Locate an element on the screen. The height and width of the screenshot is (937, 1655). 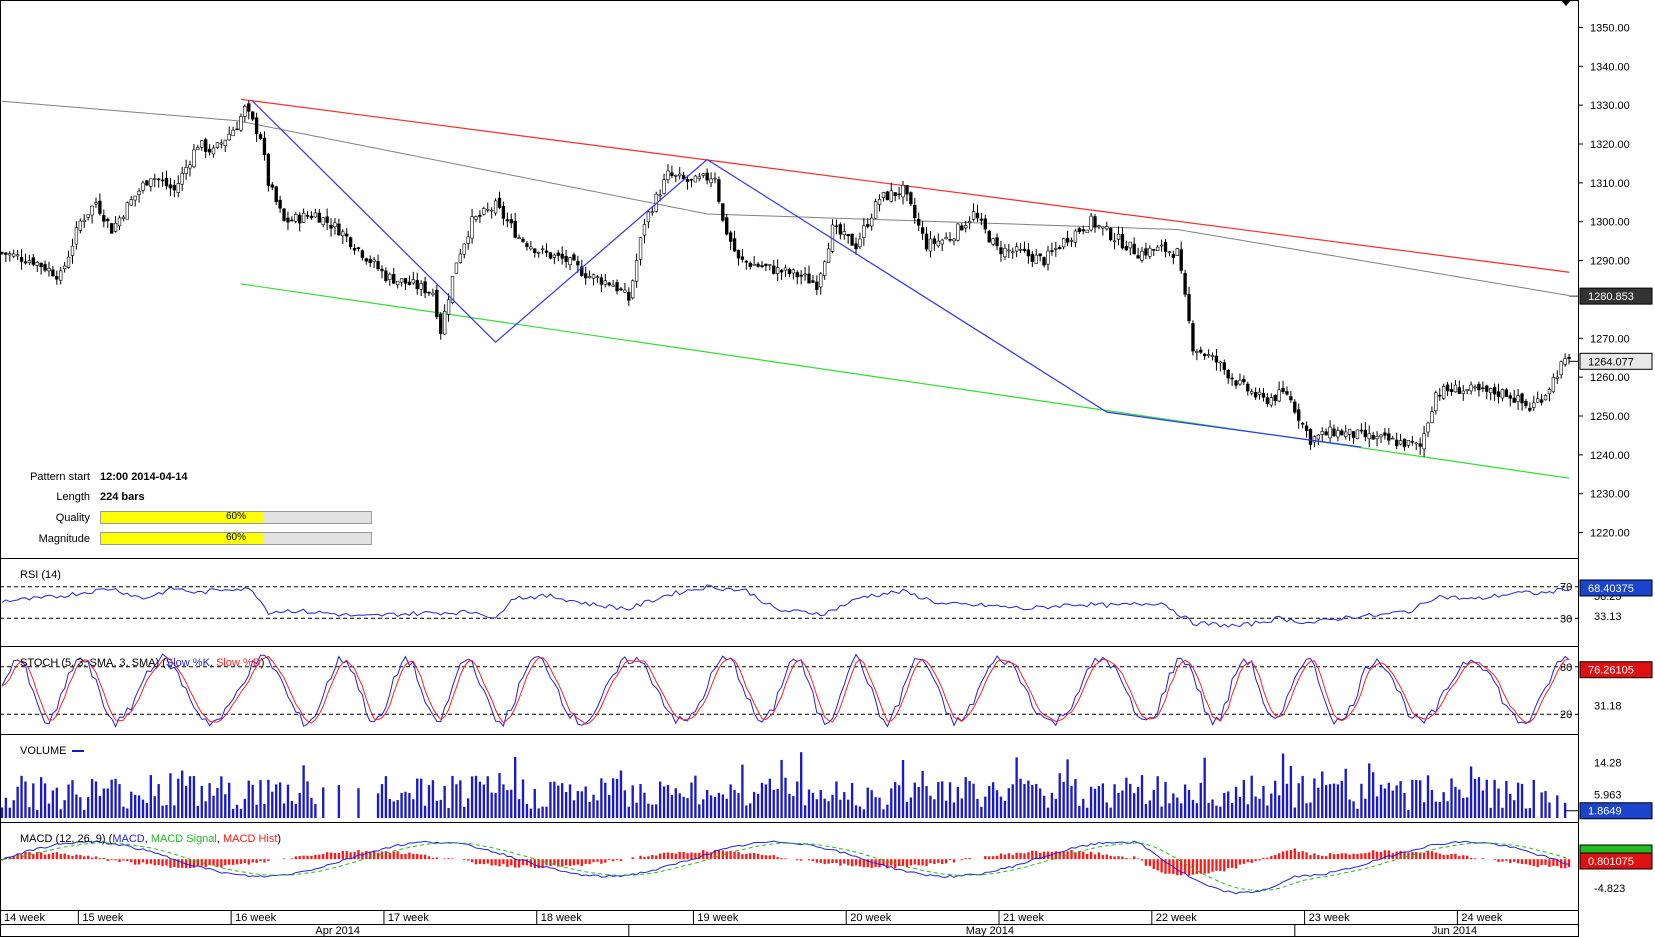
price-tick-label: 1300.00 is located at coordinates (1610, 223).